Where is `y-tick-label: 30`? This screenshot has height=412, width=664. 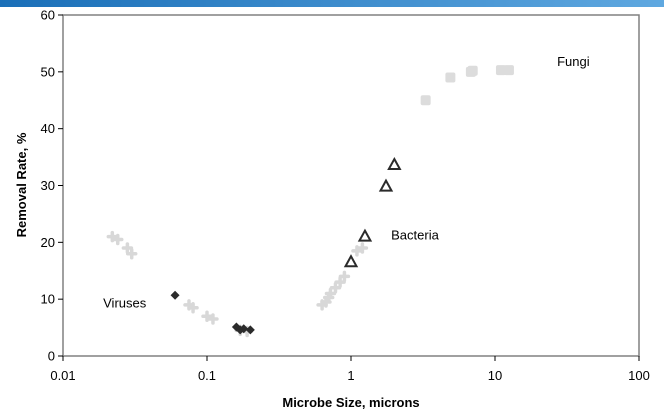 y-tick-label: 30 is located at coordinates (48, 185).